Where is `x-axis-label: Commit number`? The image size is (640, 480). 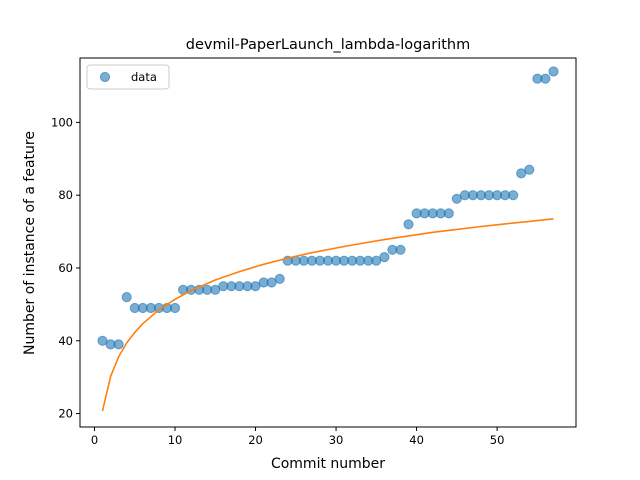 x-axis-label: Commit number is located at coordinates (328, 464).